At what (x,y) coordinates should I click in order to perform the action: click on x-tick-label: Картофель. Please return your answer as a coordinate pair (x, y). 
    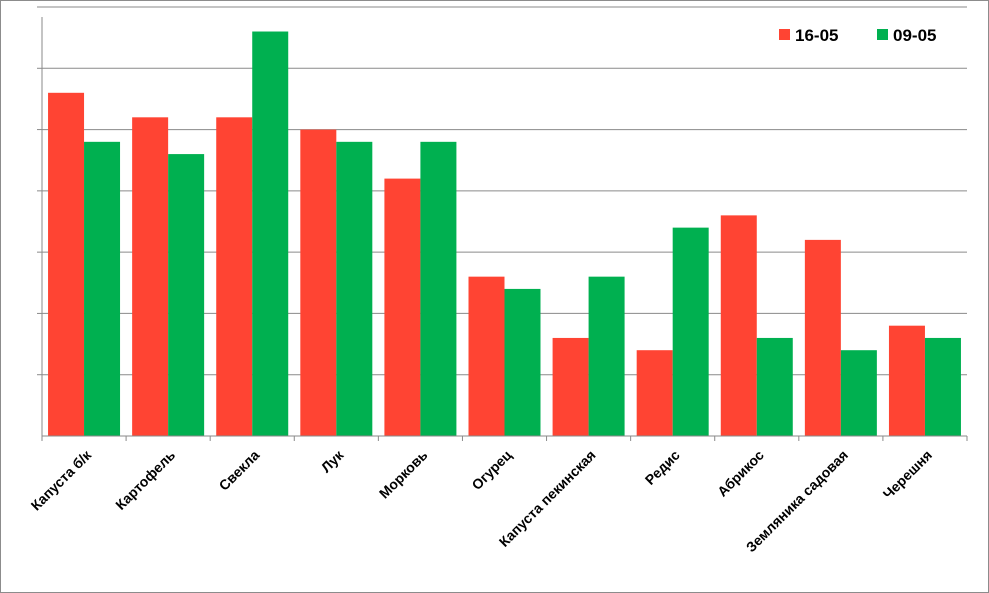
    Looking at the image, I should click on (145, 480).